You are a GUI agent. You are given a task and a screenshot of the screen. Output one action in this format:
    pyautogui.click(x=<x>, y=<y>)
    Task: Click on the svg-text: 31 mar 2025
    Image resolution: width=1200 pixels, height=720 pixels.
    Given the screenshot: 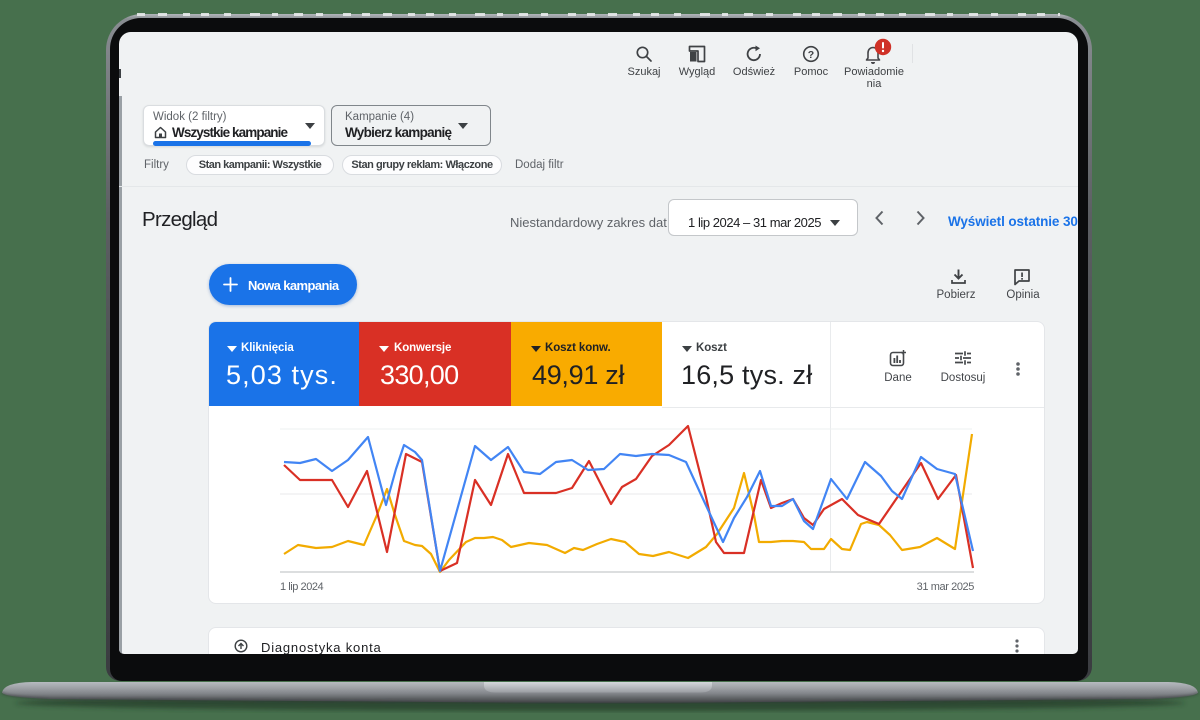 What is the action you would take?
    pyautogui.click(x=946, y=587)
    